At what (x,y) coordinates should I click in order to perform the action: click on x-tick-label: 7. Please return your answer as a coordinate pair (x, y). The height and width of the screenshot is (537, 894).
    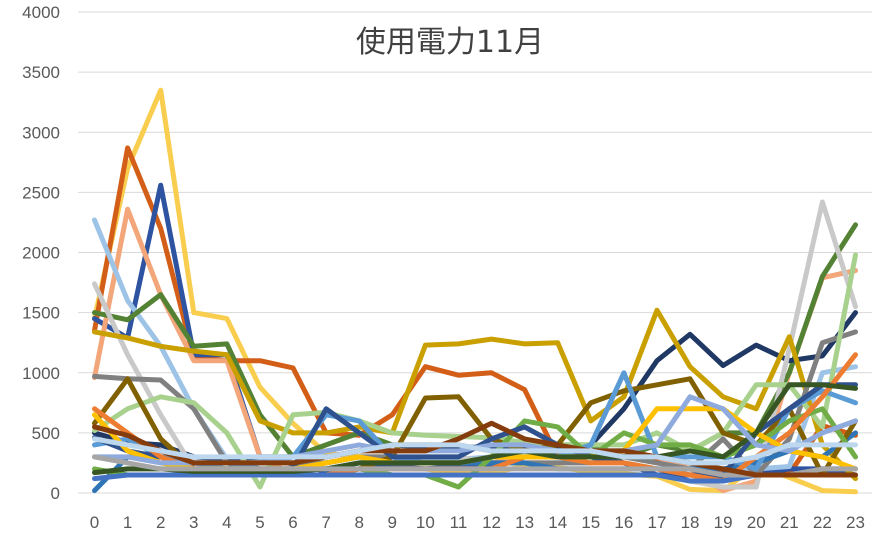
    Looking at the image, I should click on (325, 522).